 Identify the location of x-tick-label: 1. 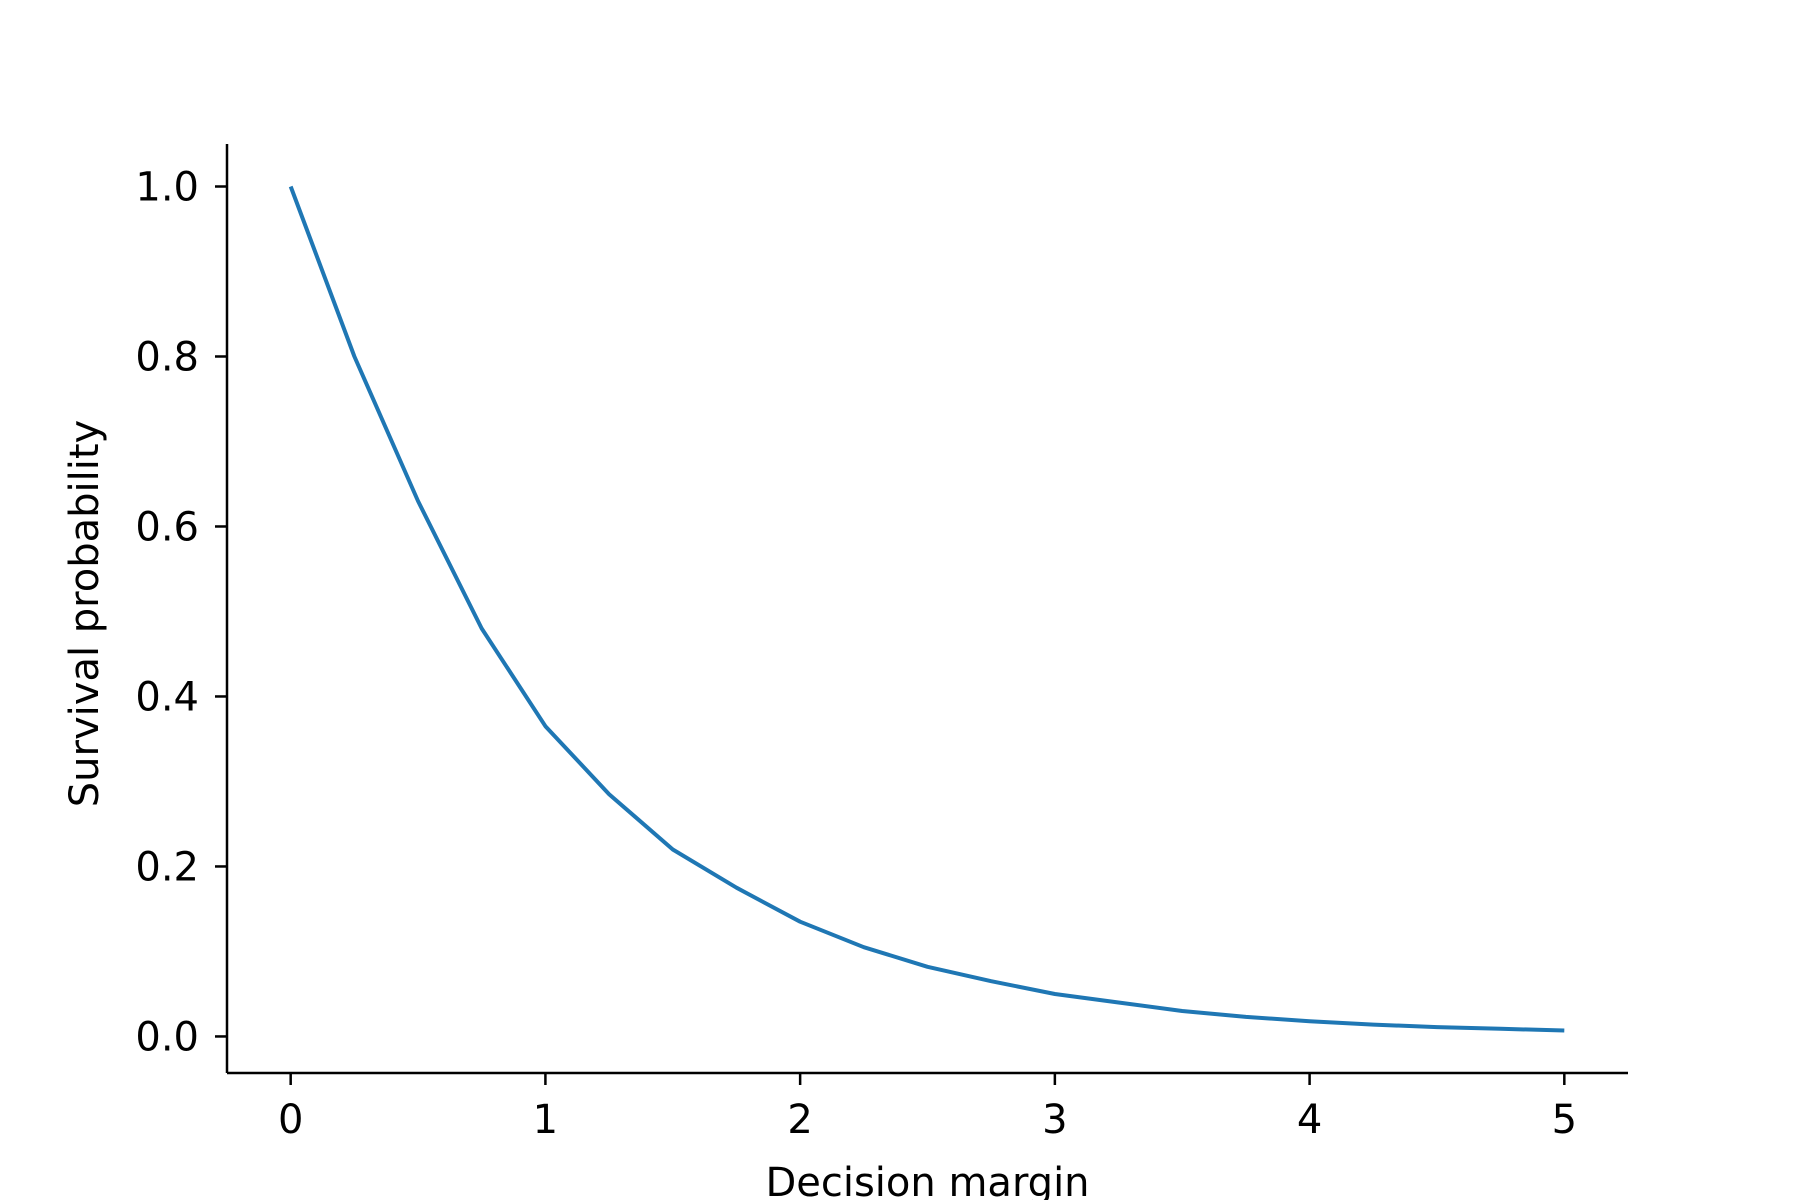
(545, 1120).